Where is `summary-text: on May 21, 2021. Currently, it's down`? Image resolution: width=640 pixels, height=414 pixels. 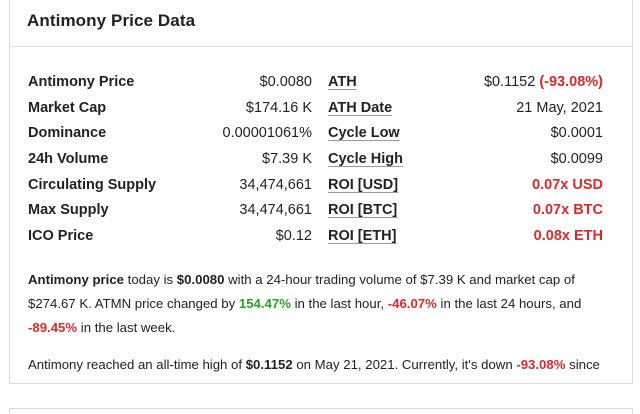
summary-text: on May 21, 2021. Currently, it's down is located at coordinates (404, 364).